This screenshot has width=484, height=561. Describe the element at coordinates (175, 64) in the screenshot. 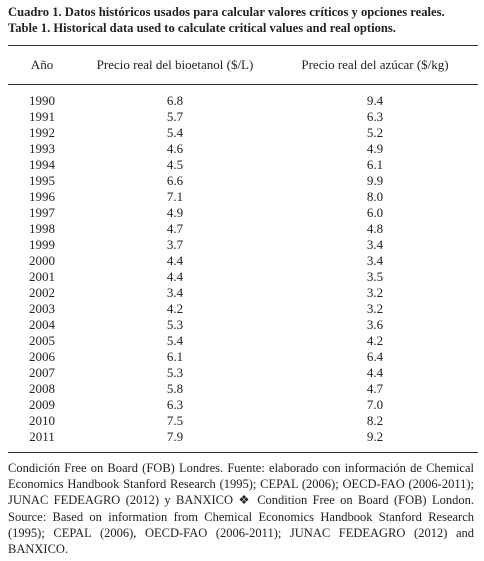

I see `column-header: Precio real del bioetanol ($/L)` at that location.